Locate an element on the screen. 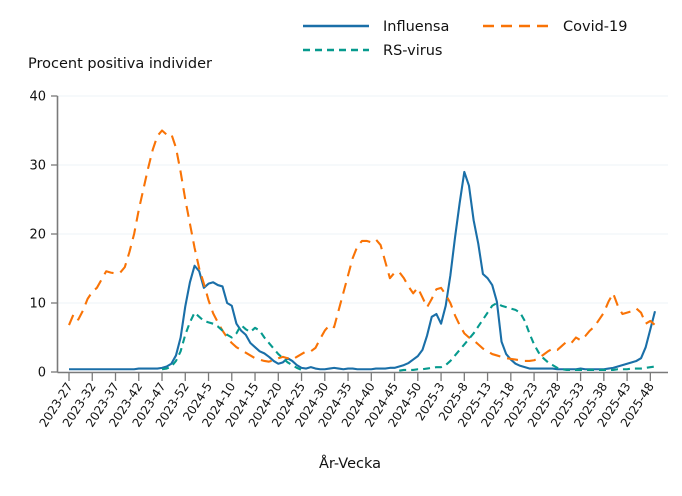 The height and width of the screenshot is (496, 682). legend-label-covid-19: Covid-19 is located at coordinates (595, 27).